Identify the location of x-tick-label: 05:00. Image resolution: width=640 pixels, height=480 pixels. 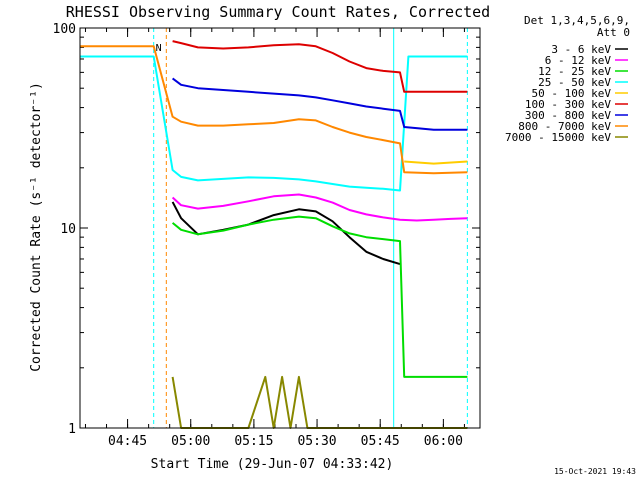
(190, 441).